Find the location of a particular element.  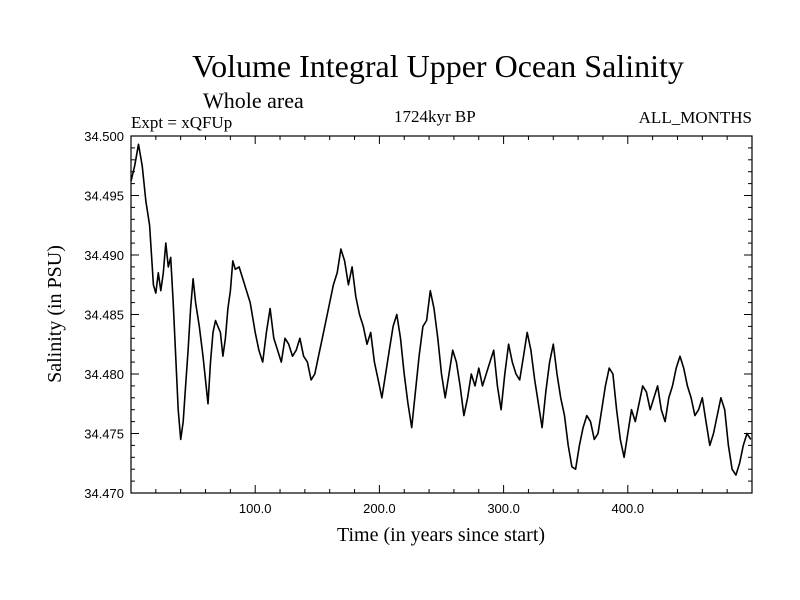

y-axis-title: Salinity (in PSU) is located at coordinates (55, 314).